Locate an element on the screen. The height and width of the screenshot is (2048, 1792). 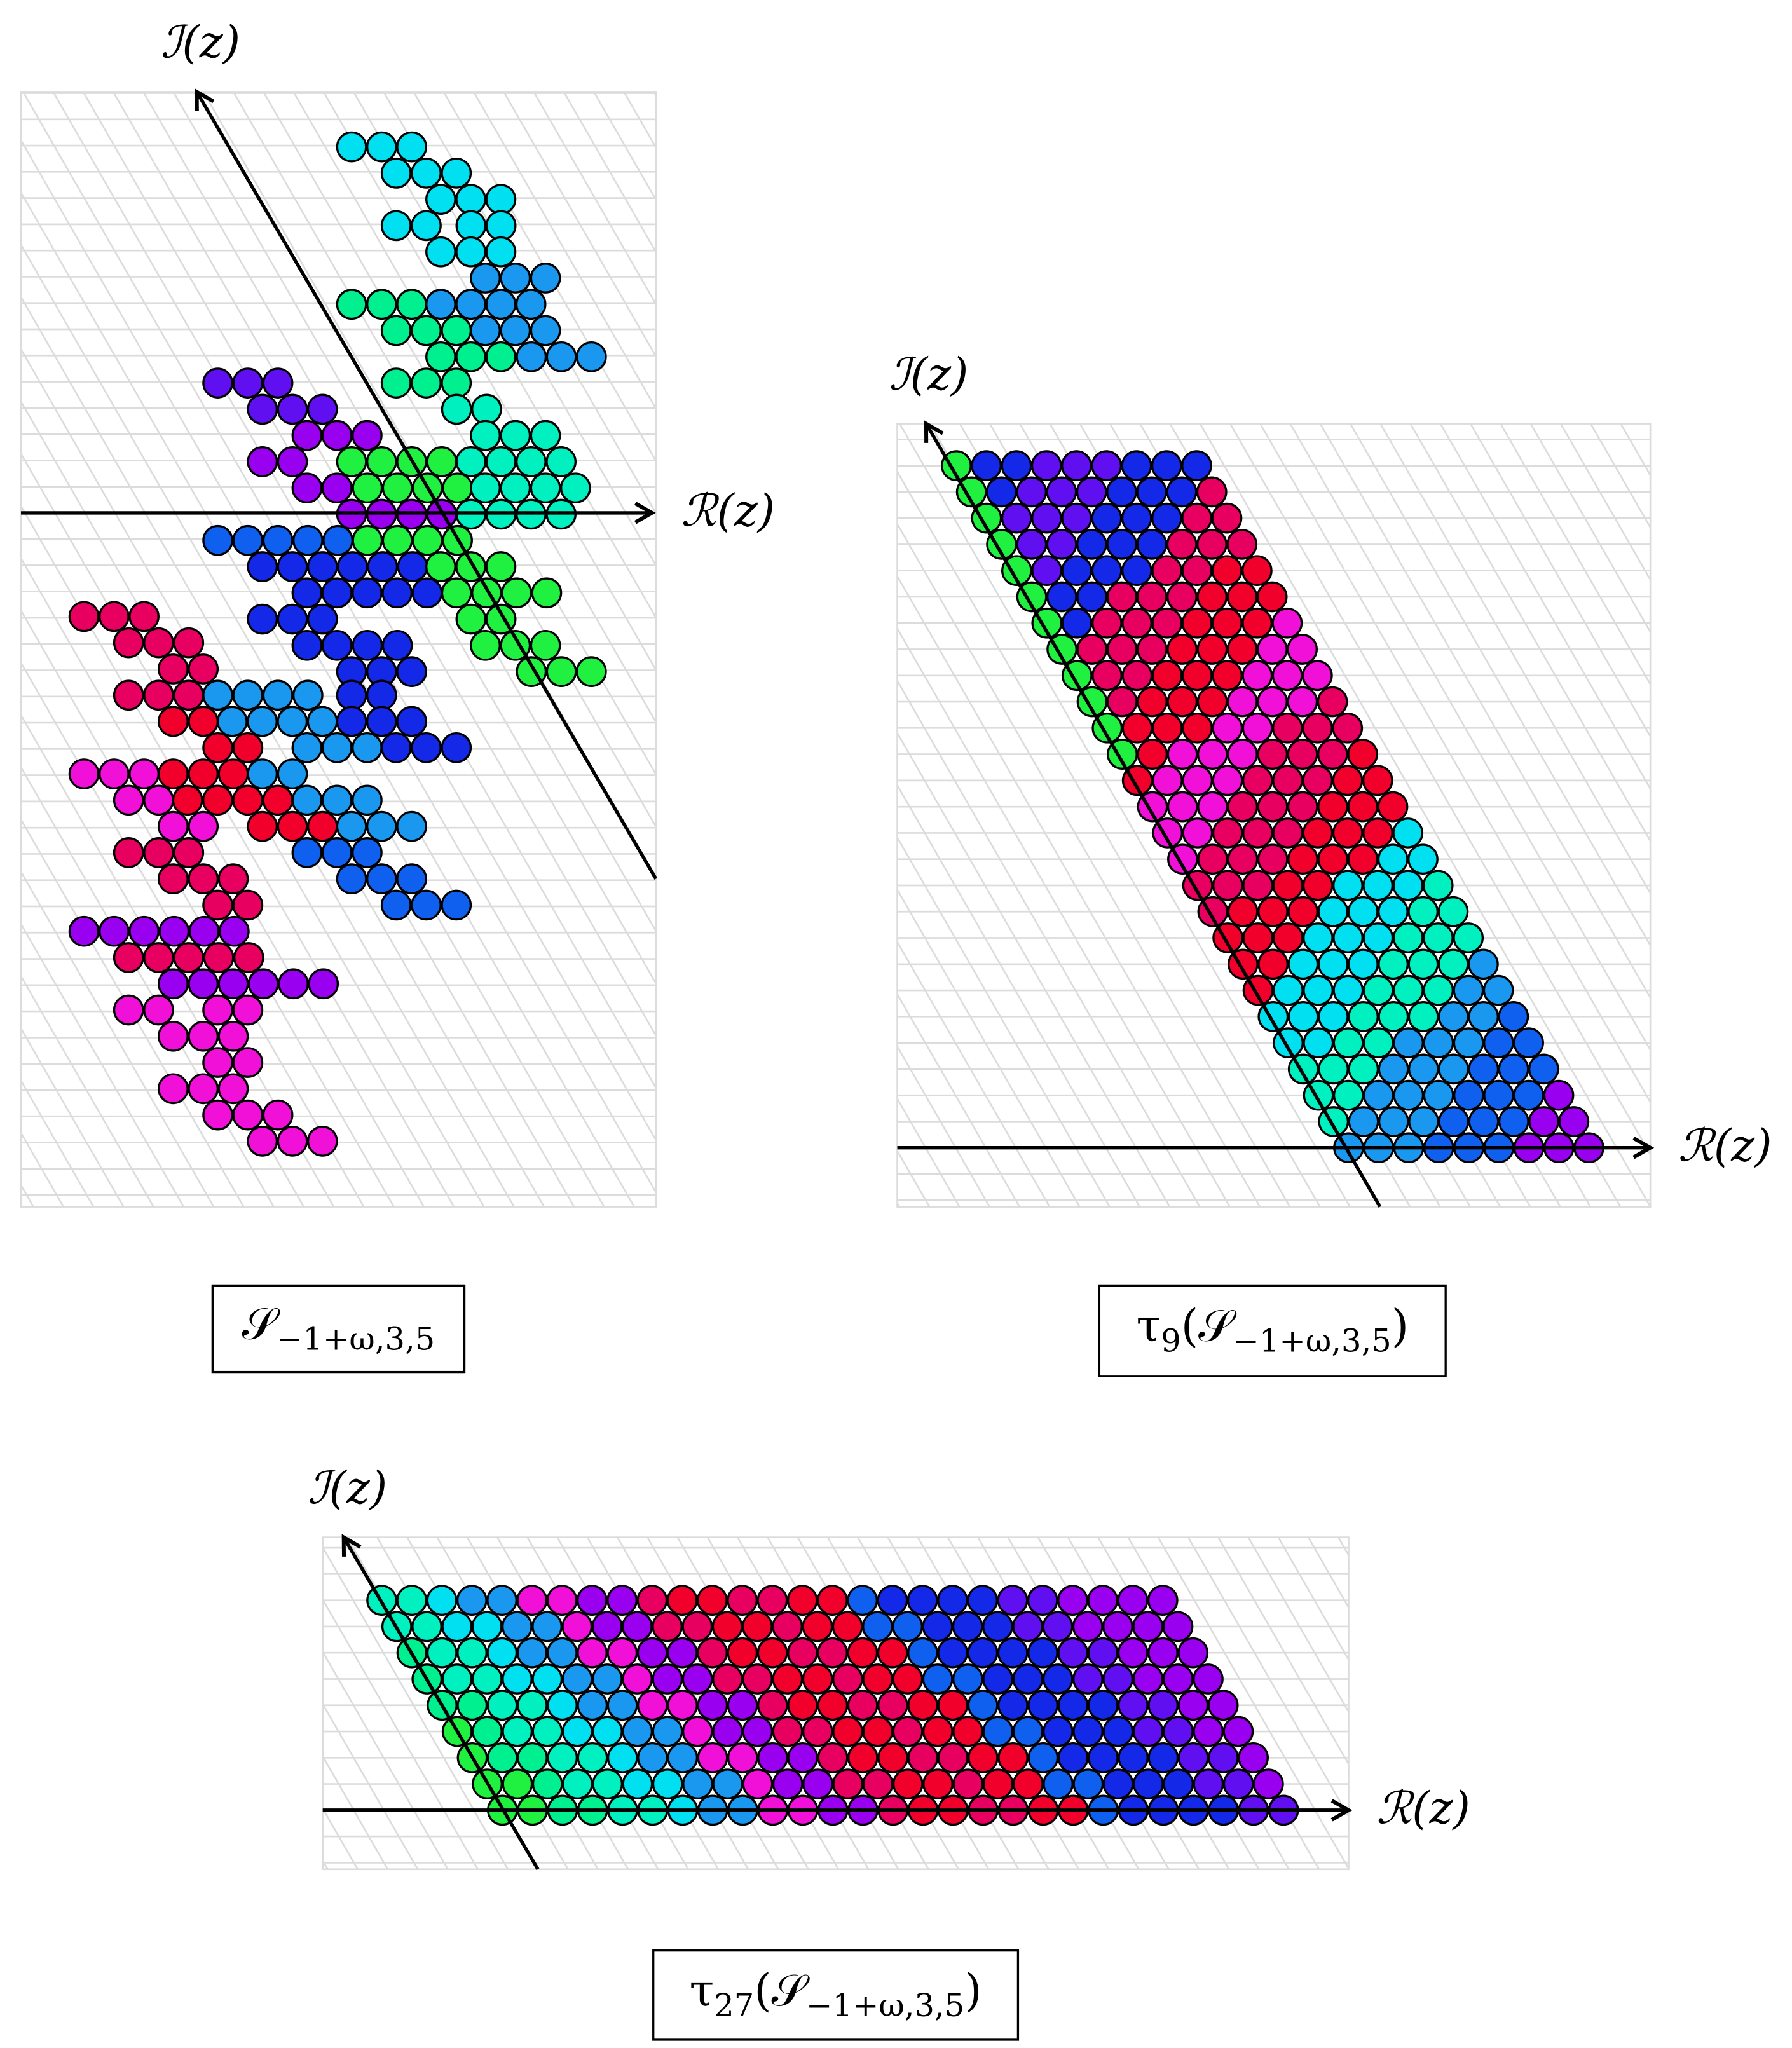
caption: τ9(𝒮−1+ω,3,5) is located at coordinates (1272, 1330).